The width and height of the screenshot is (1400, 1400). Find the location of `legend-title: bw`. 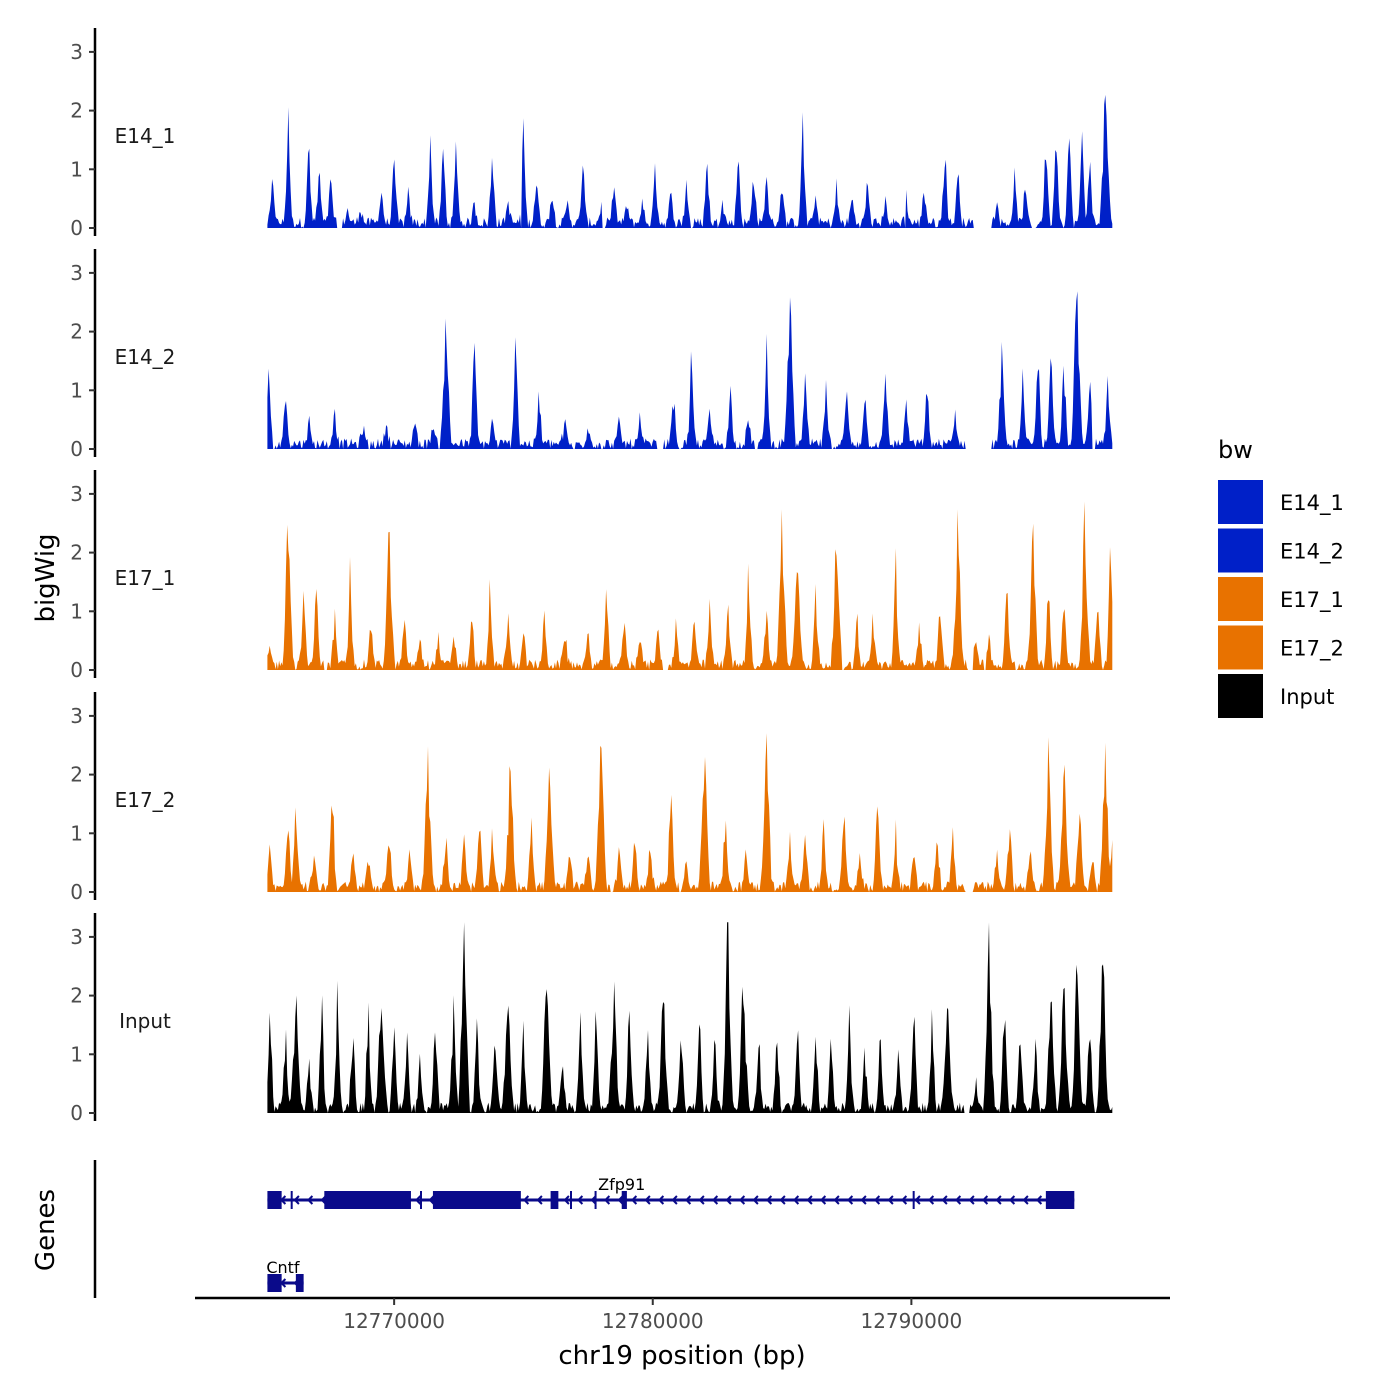

legend-title: bw is located at coordinates (1235, 450).